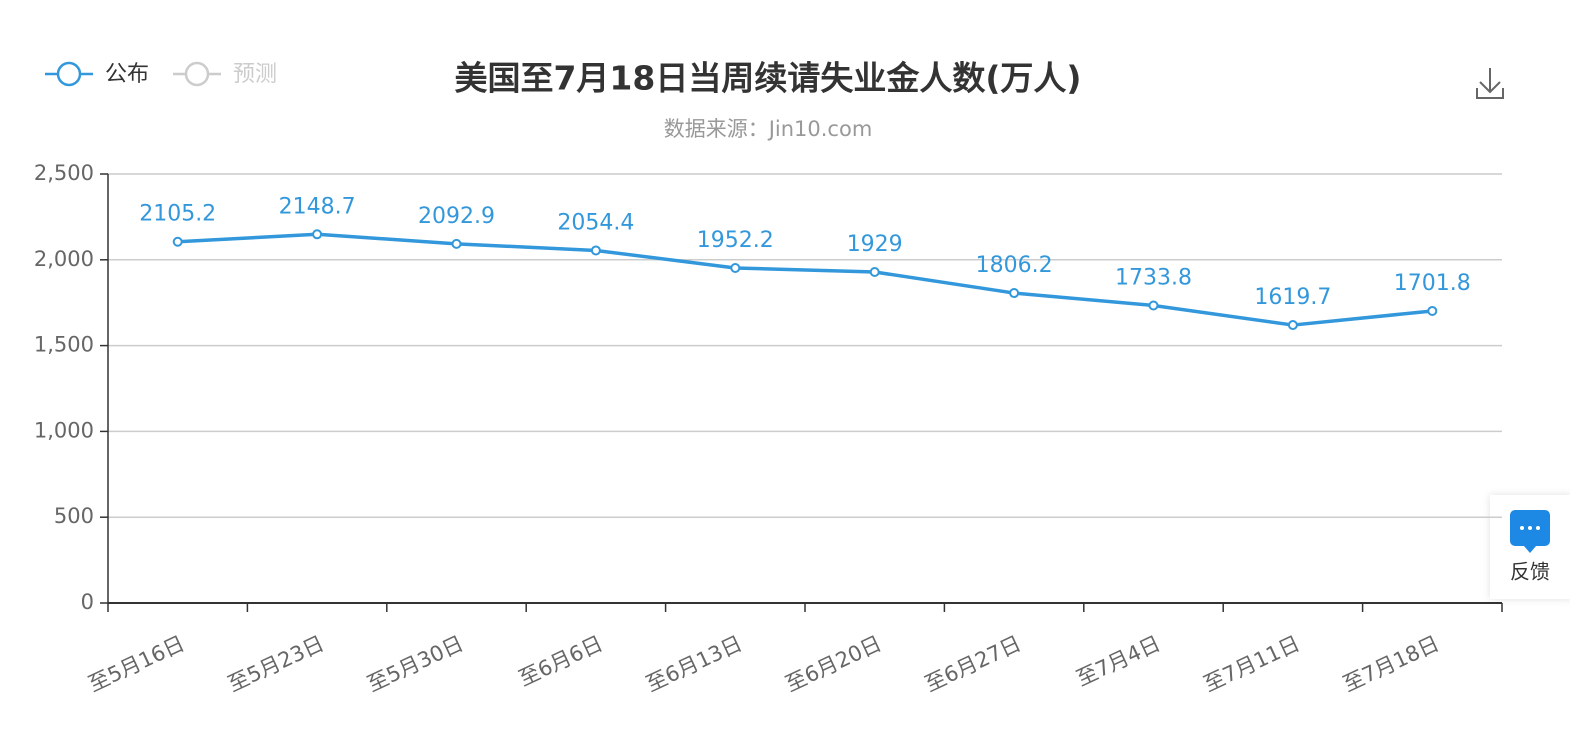  Describe the element at coordinates (834, 663) in the screenshot. I see `x-tick-label: 至6月20日` at that location.